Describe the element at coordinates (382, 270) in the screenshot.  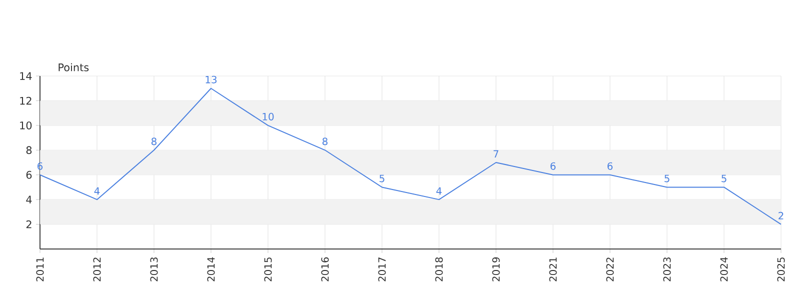
I see `x-tick-label: 2017` at that location.